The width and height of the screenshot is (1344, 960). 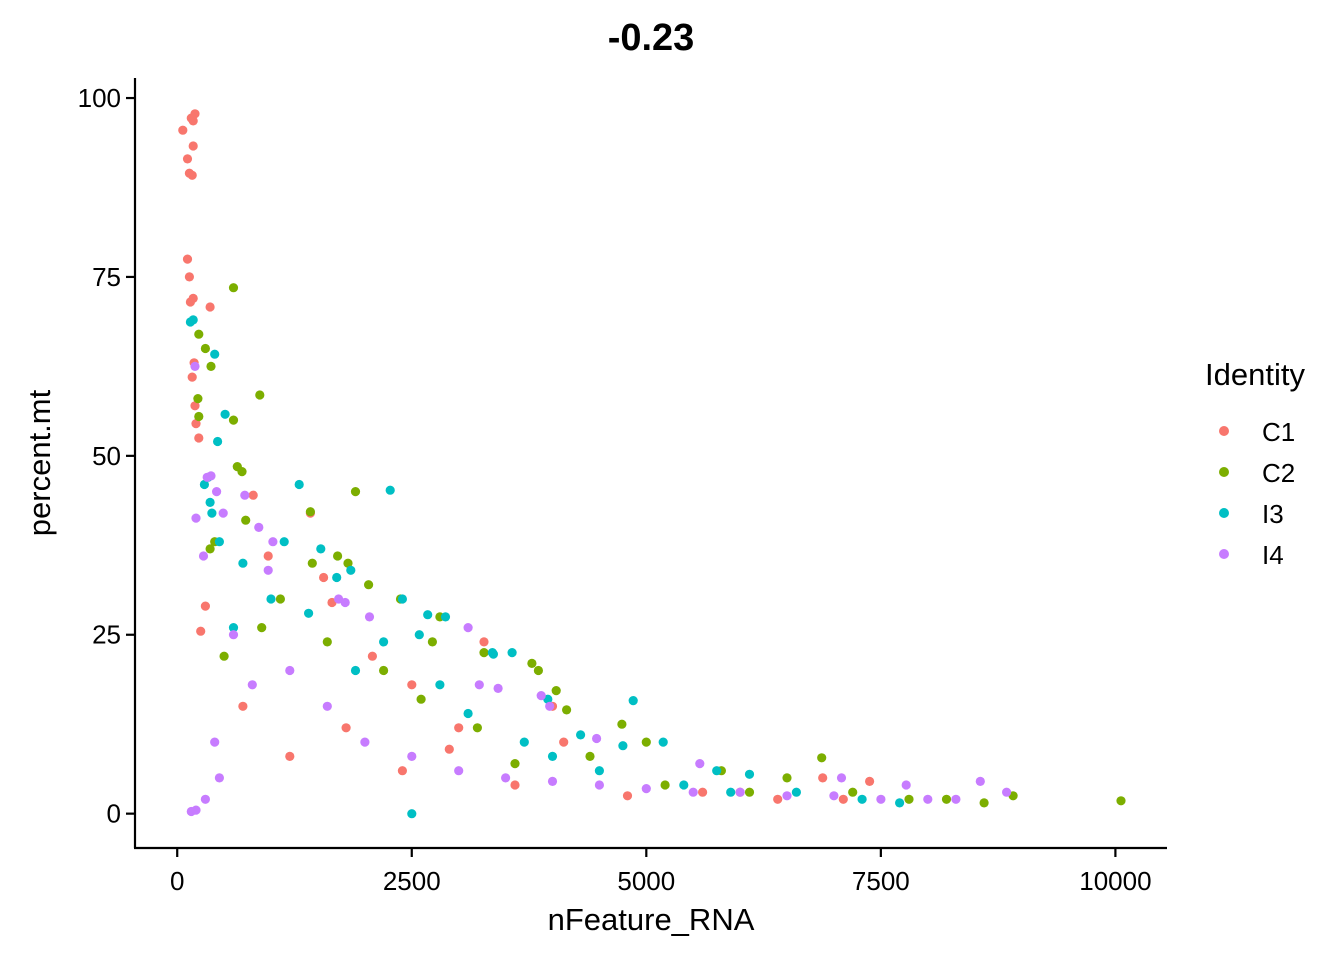 What do you see at coordinates (1224, 472) in the screenshot?
I see `legend-key-c2` at bounding box center [1224, 472].